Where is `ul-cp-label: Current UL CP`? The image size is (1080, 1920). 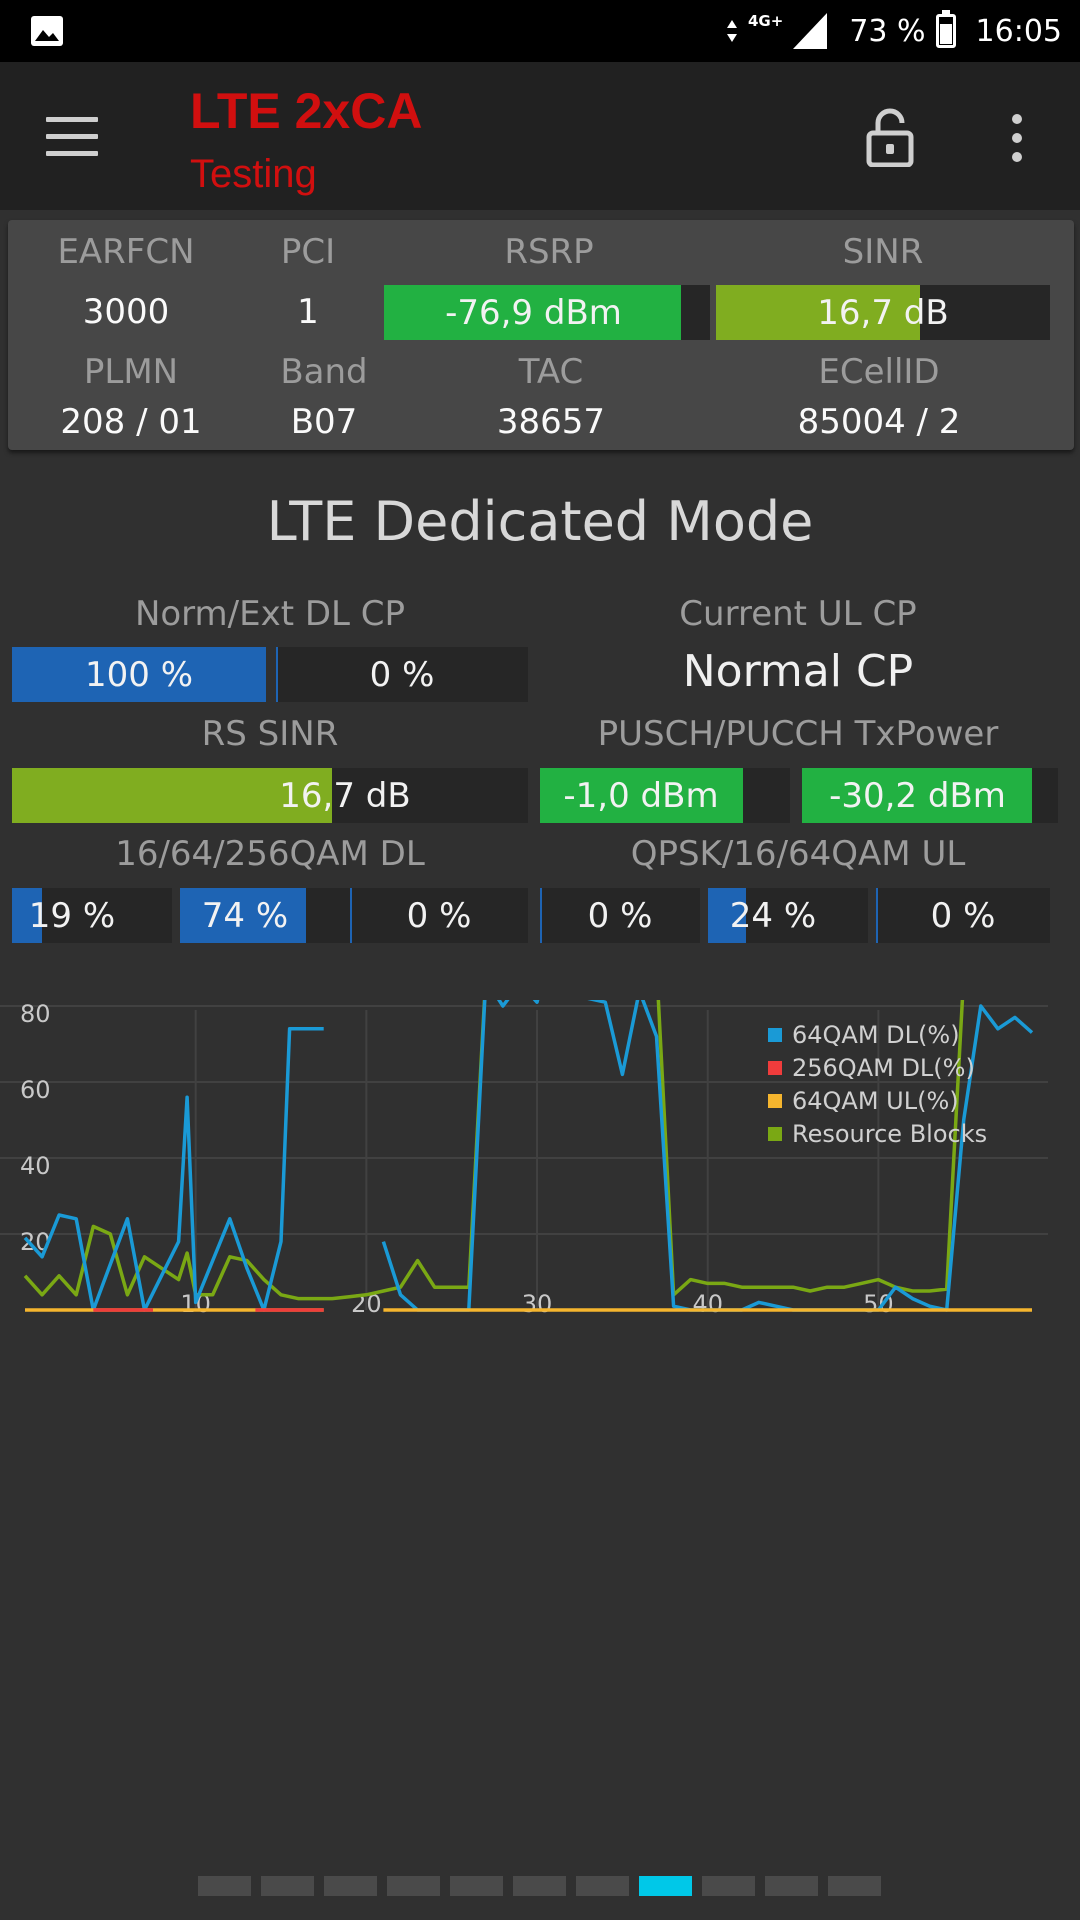
ul-cp-label: Current UL CP is located at coordinates (798, 614).